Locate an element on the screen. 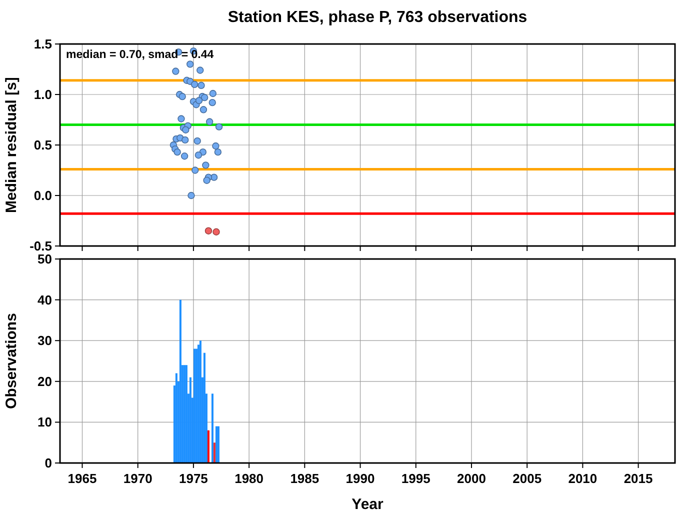  y-tick-label: 1.0 is located at coordinates (43, 94).